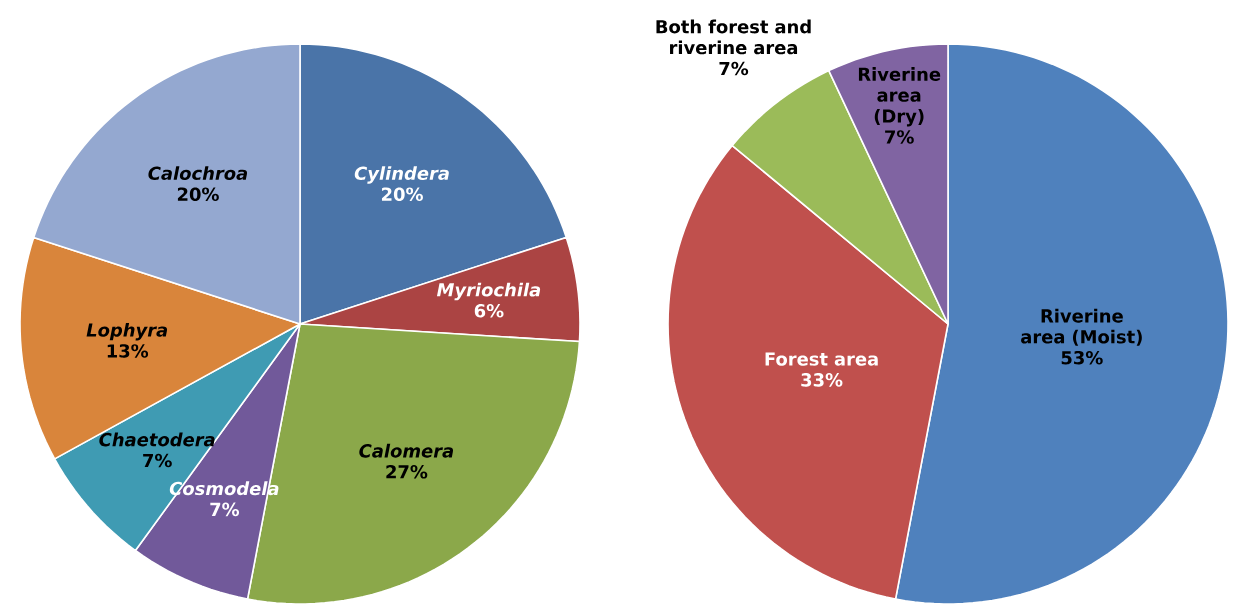 The image size is (1235, 608). I want to click on slice-label: Calochroa, so click(198, 173).